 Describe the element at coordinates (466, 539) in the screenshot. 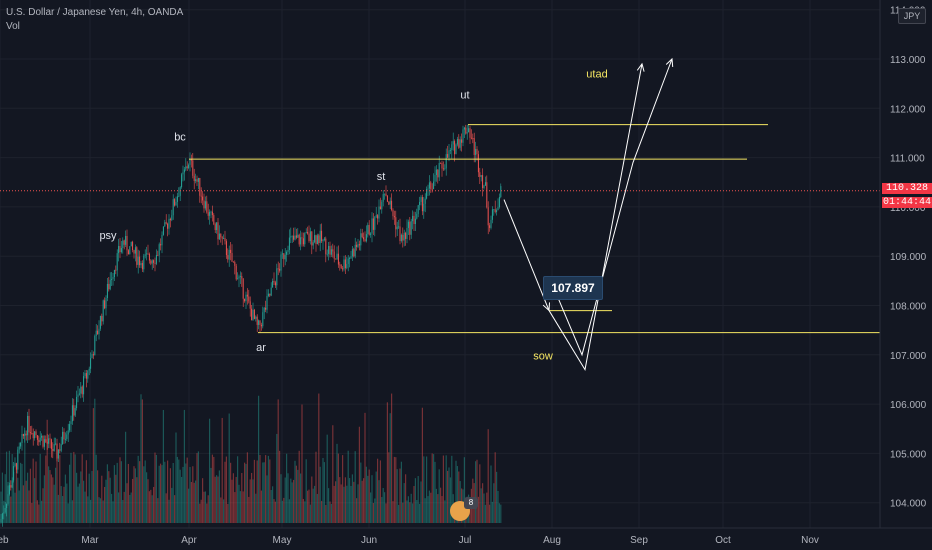

I see `time-axis-bg` at that location.